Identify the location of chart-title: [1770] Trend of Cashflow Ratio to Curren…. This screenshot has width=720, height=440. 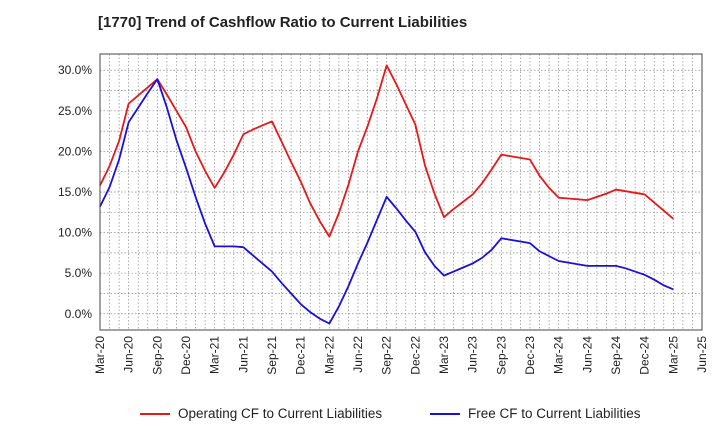
(283, 22).